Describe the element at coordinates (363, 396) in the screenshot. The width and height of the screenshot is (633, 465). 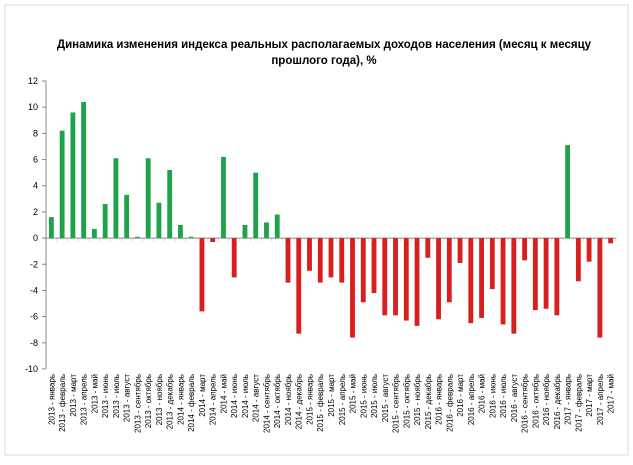
I see `x-tick-label-30: 2015 - июнь` at that location.